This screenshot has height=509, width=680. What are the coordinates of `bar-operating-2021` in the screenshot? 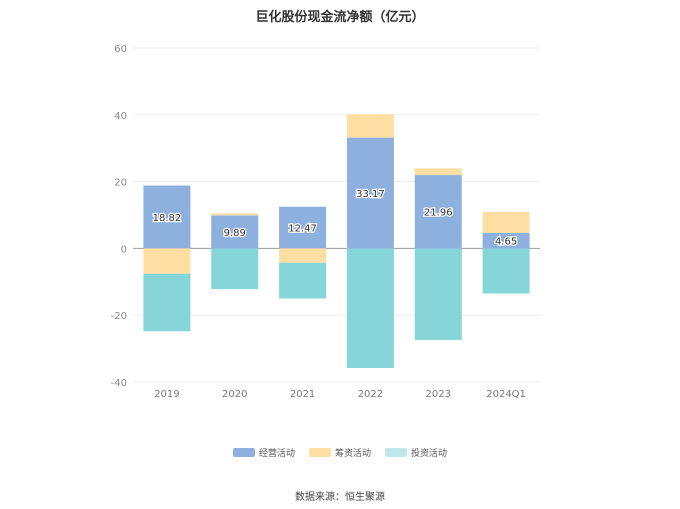 It's located at (303, 227).